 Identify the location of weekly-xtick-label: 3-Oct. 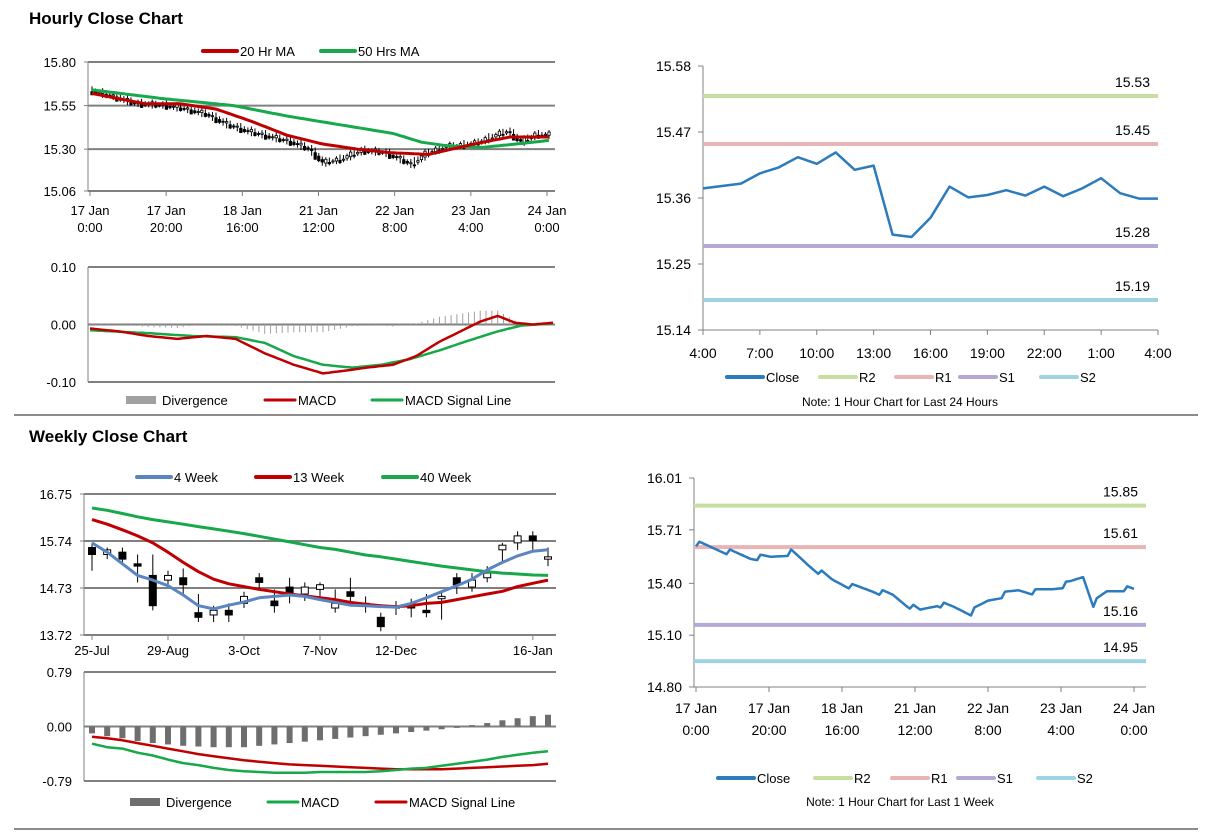
(244, 650).